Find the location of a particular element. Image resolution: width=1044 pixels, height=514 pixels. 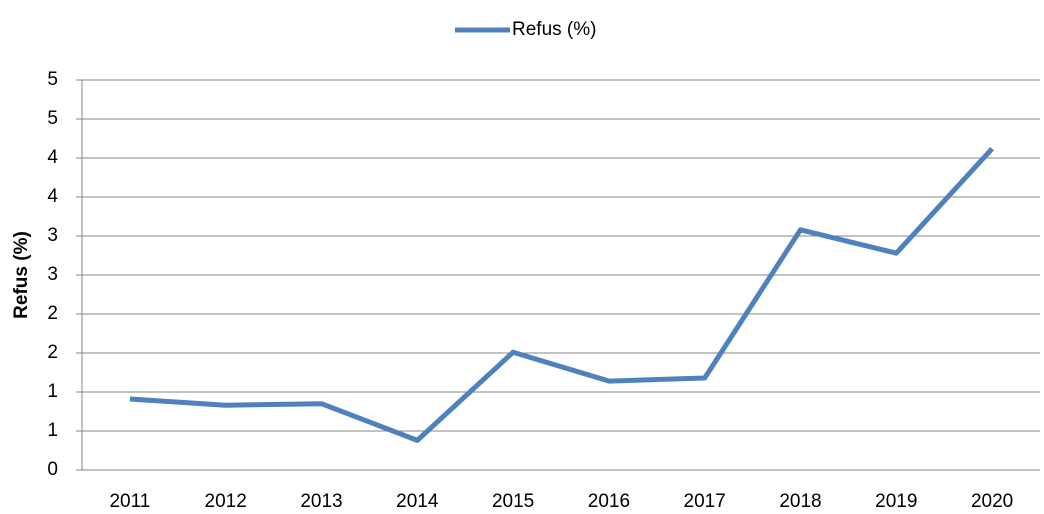

x-tick-label: 2013 is located at coordinates (321, 501).